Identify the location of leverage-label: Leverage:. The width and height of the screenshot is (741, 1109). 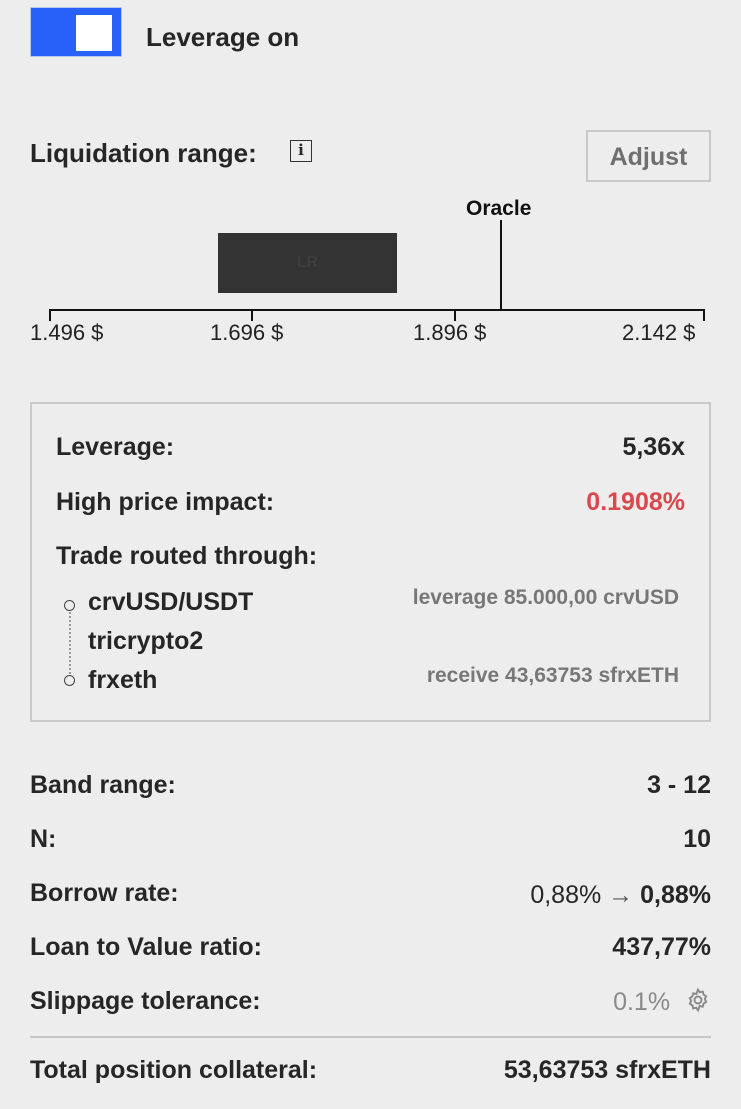
(115, 447).